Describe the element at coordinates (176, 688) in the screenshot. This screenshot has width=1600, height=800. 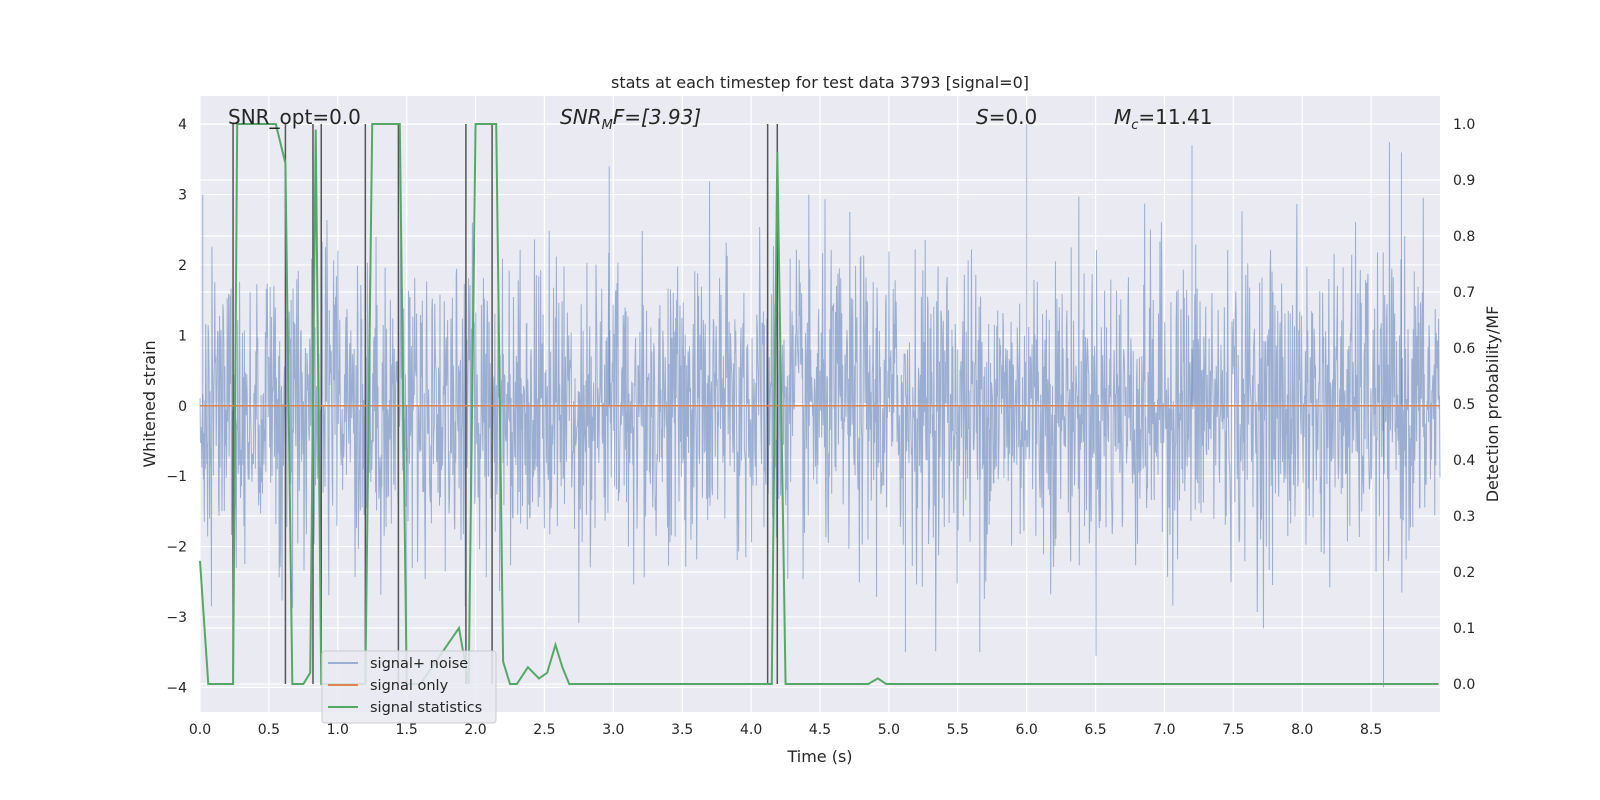
I see `y-left-tick-label: −4` at that location.